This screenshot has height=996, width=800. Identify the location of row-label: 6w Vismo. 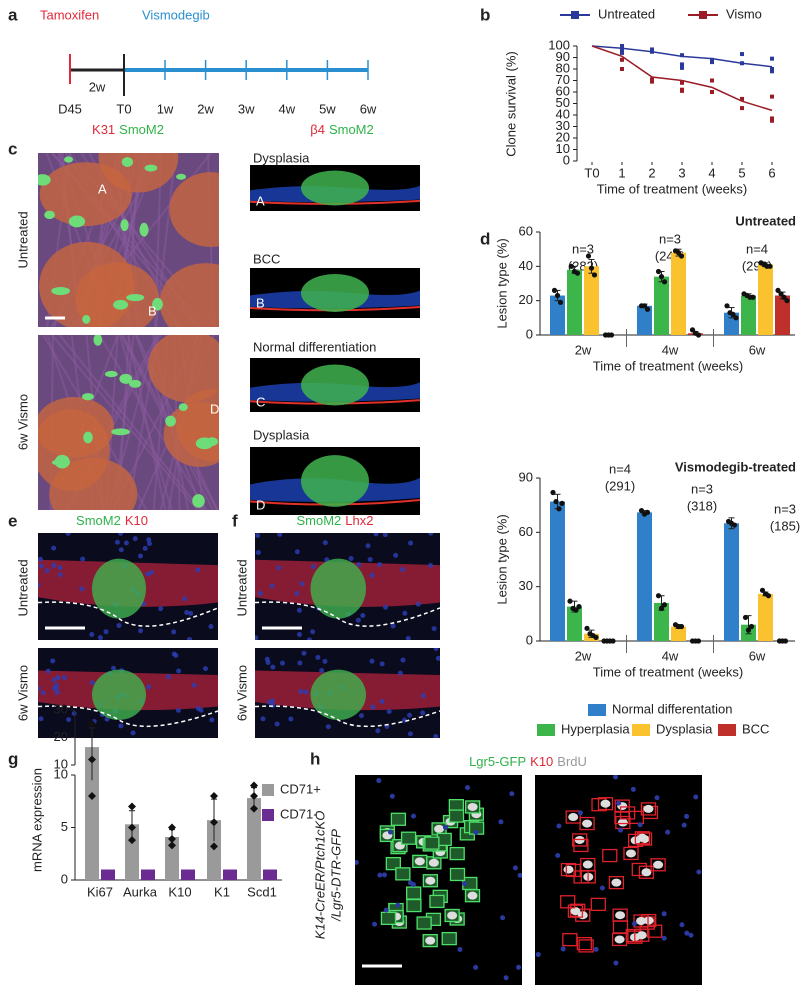
(22, 422).